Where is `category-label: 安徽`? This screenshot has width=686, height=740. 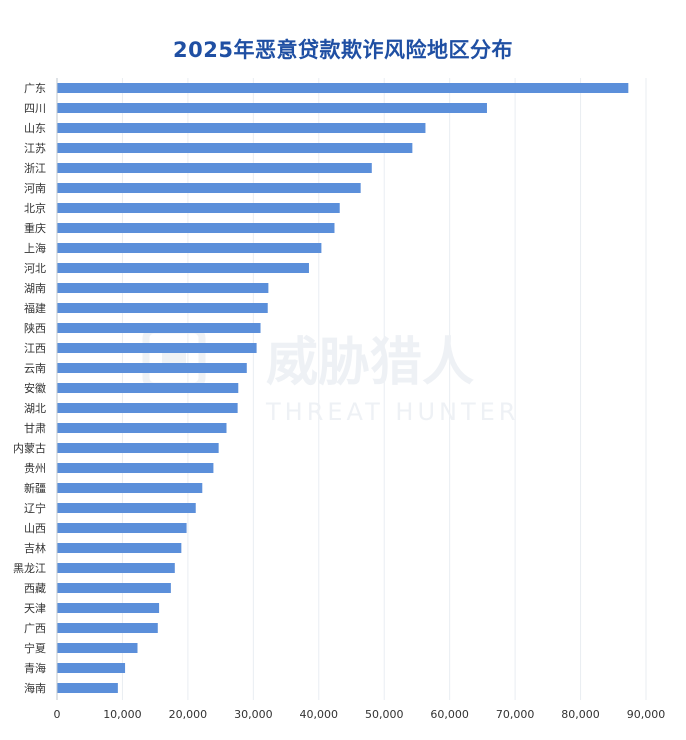
category-label: 安徽 is located at coordinates (35, 388).